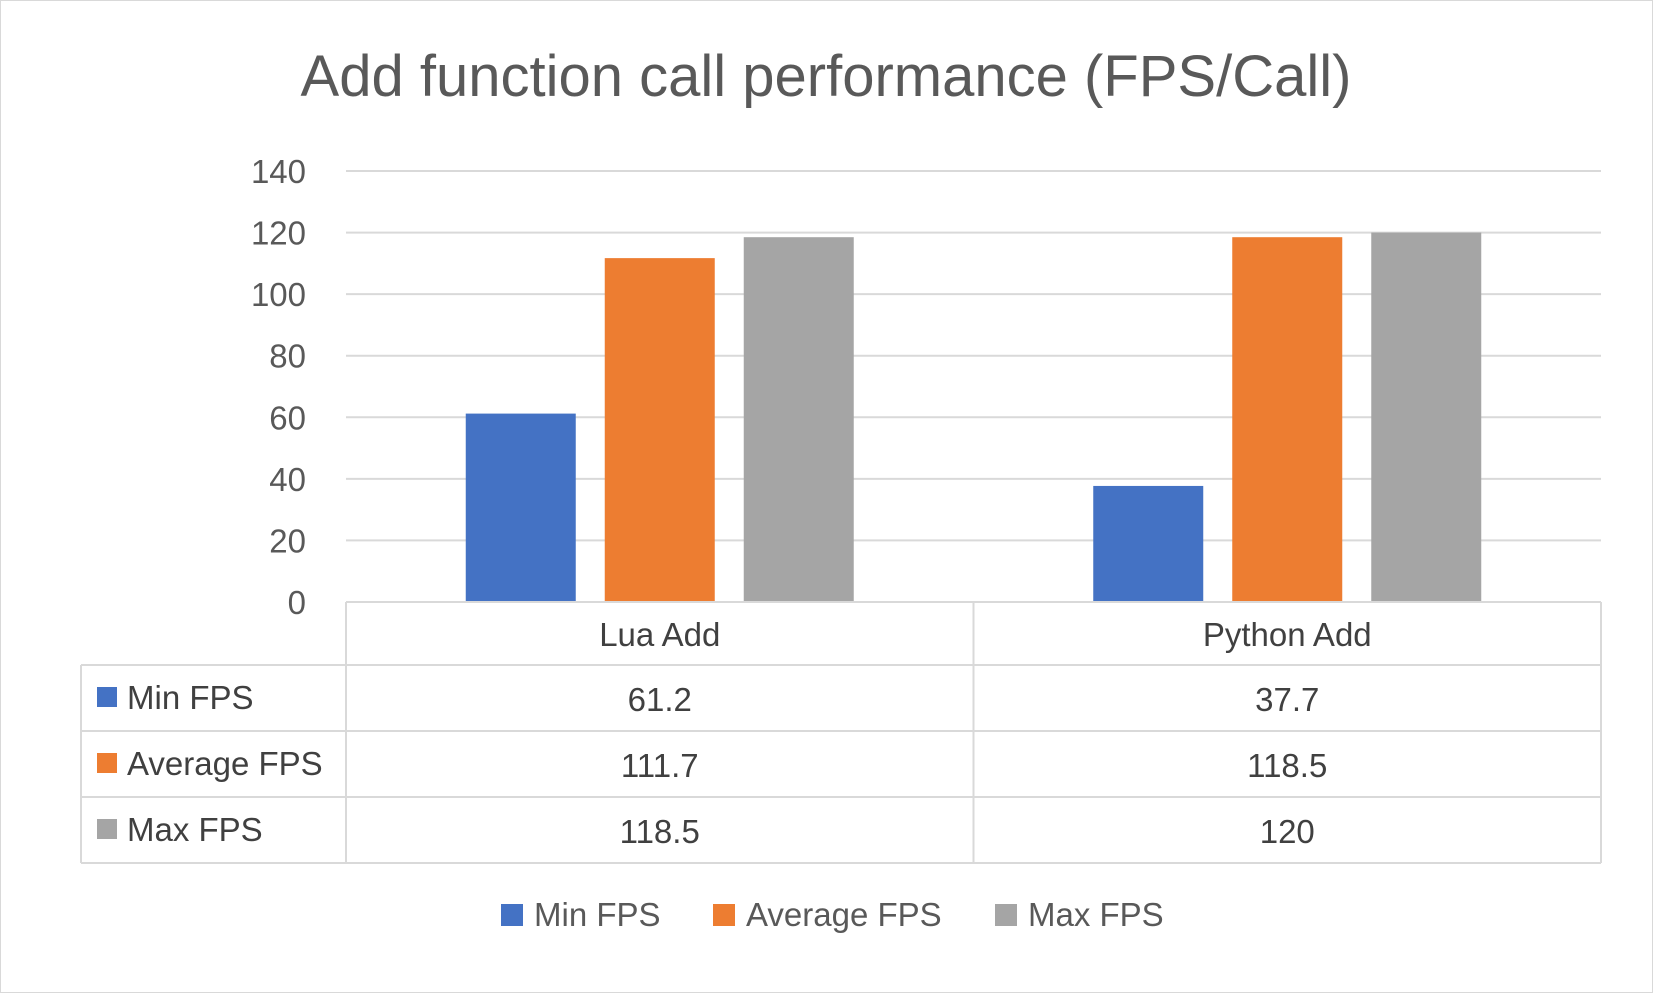  I want to click on y-tick-label: 20, so click(287, 540).